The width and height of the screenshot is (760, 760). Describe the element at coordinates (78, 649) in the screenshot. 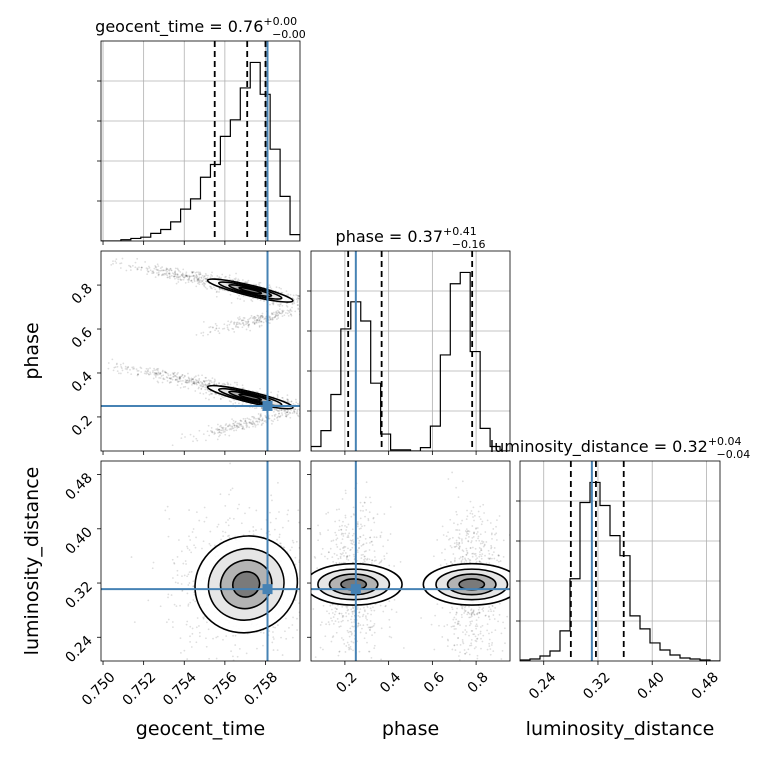

I see `ytick-label-dist-0: 0.24` at that location.